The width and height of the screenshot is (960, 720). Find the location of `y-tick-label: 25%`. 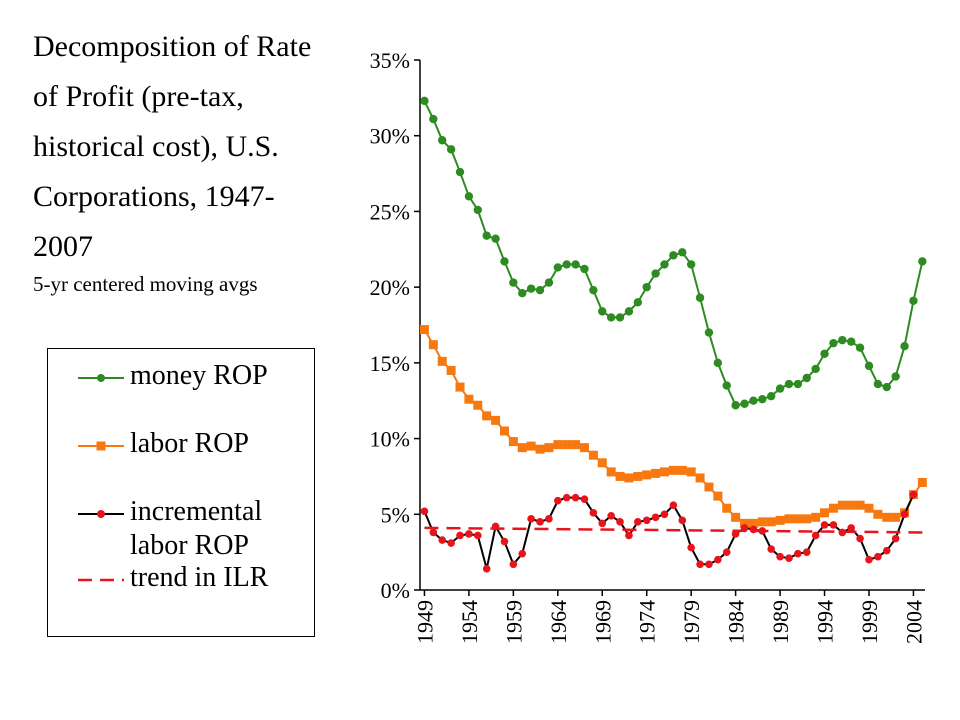

y-tick-label: 25% is located at coordinates (390, 211).